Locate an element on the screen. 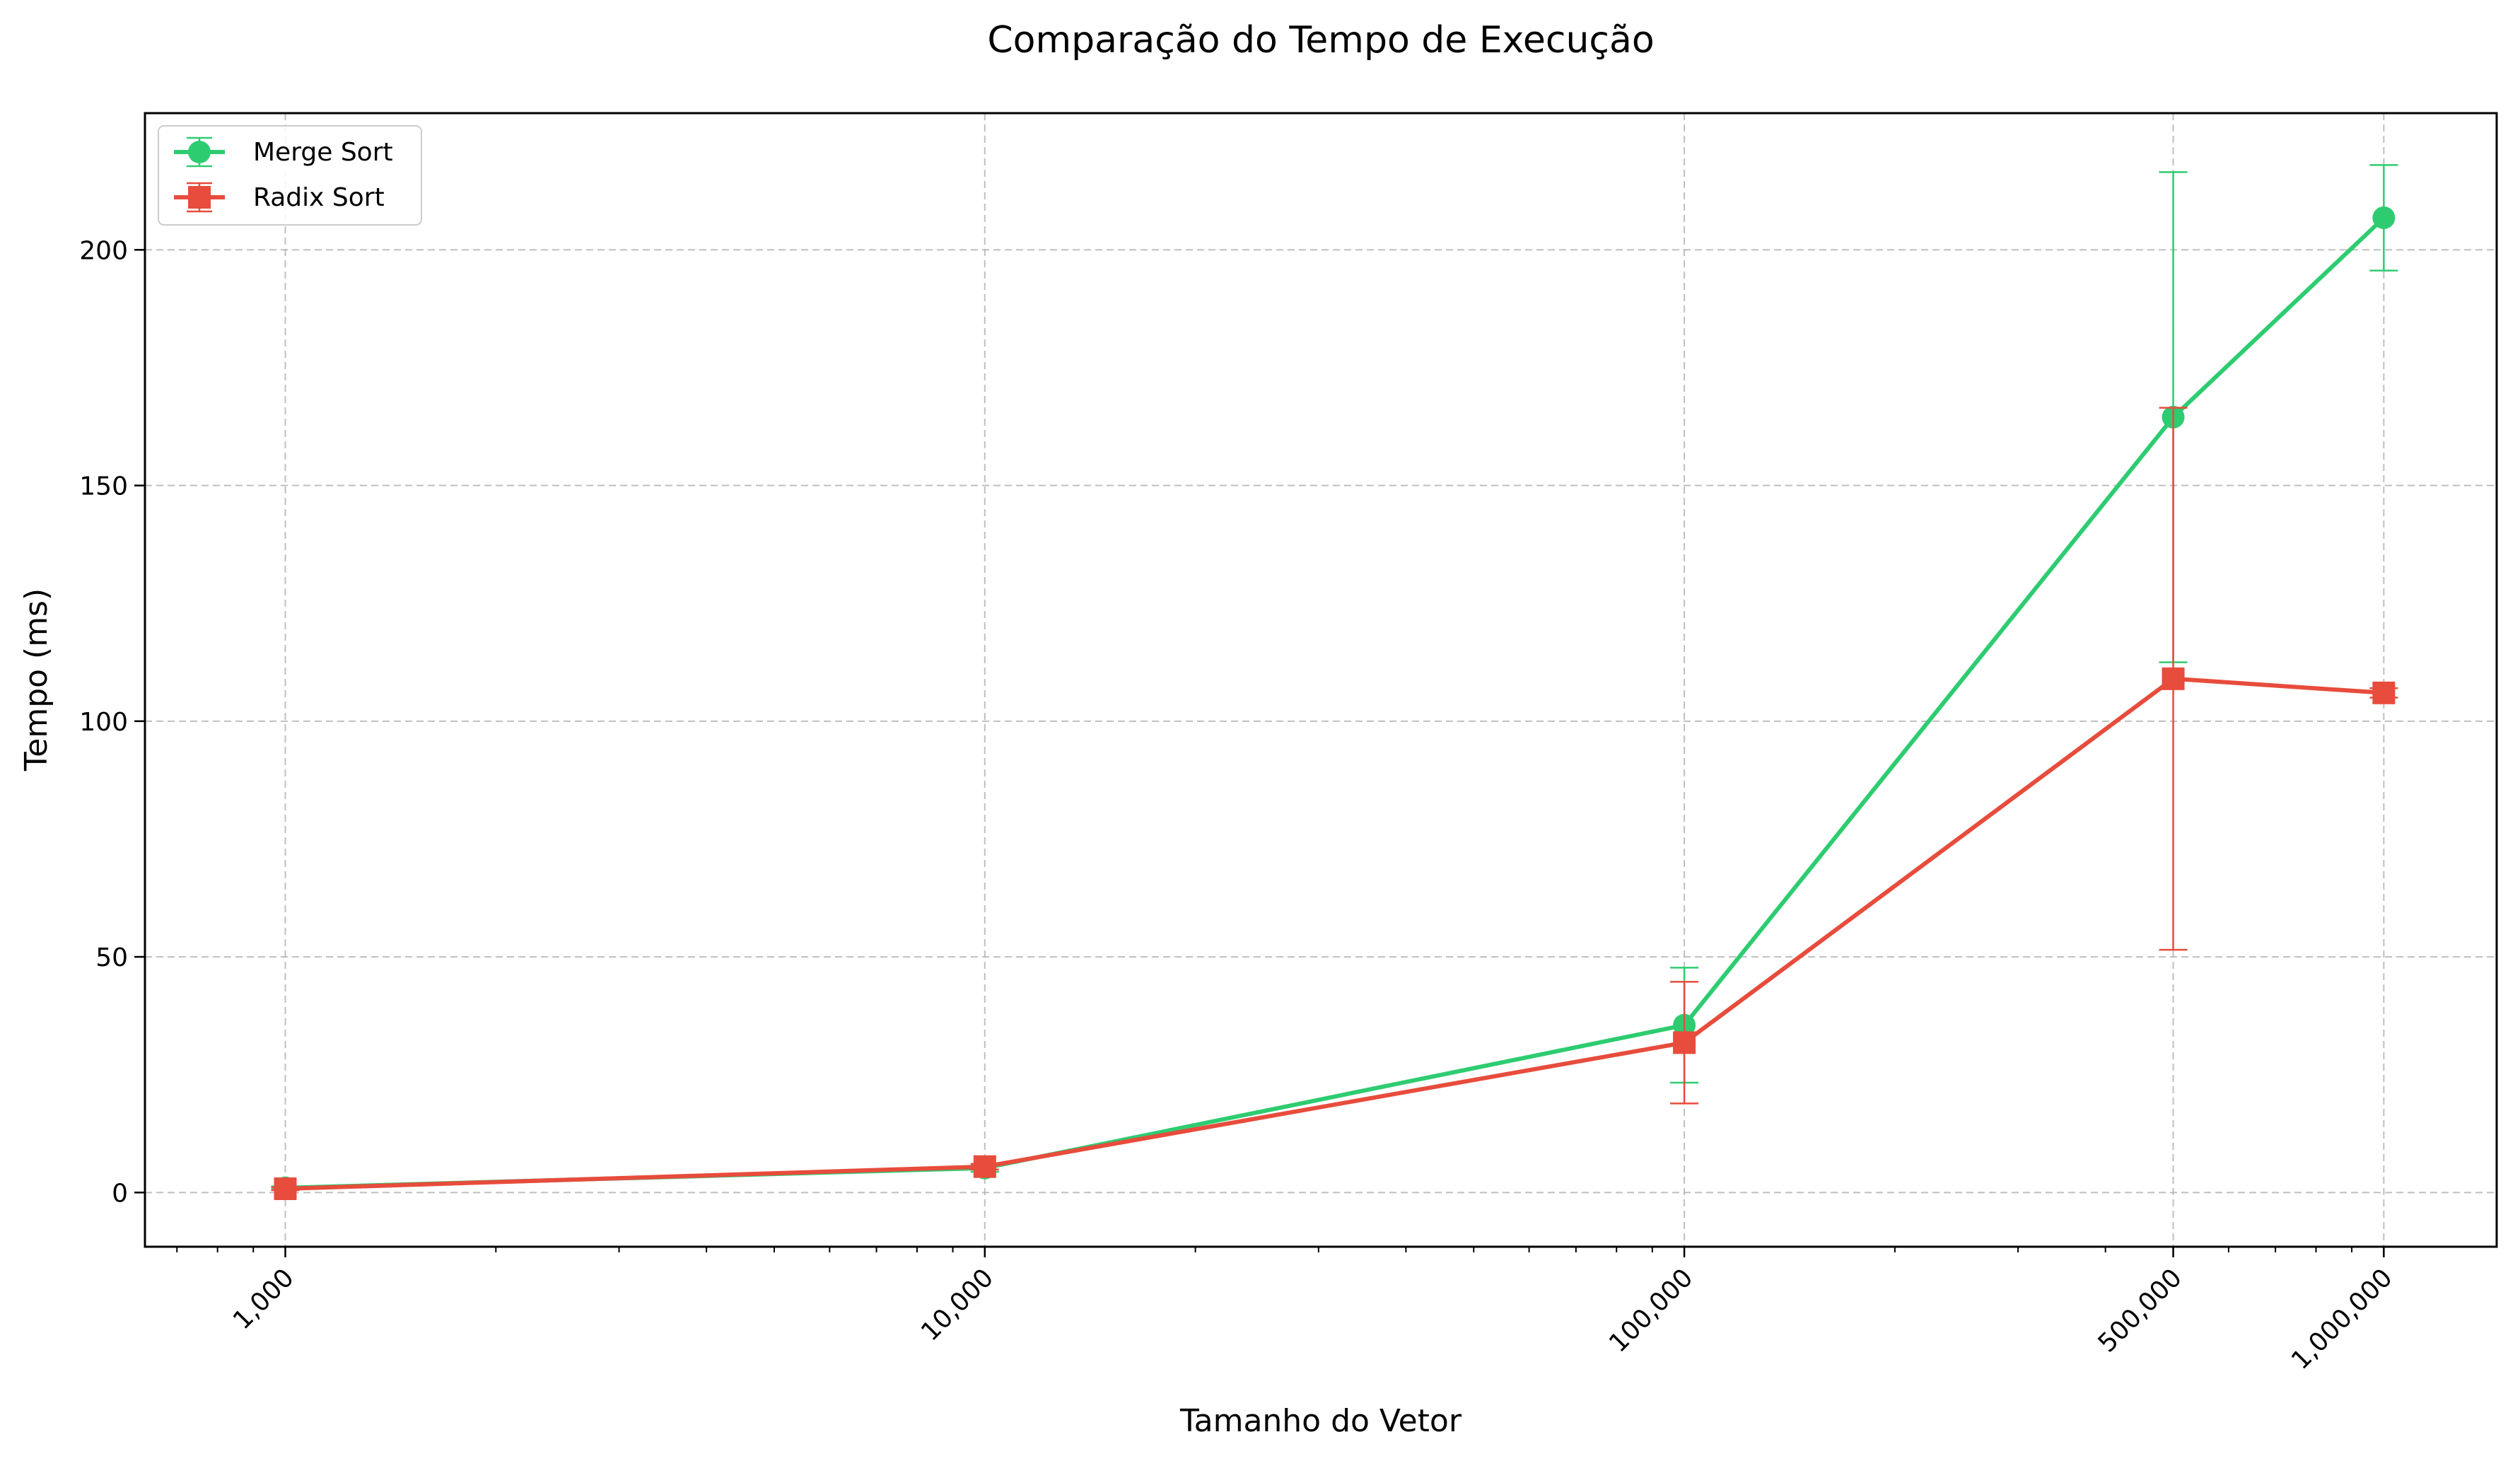 The height and width of the screenshot is (1461, 2520). x-axis-label: Tamanho do Vetor is located at coordinates (1321, 1421).